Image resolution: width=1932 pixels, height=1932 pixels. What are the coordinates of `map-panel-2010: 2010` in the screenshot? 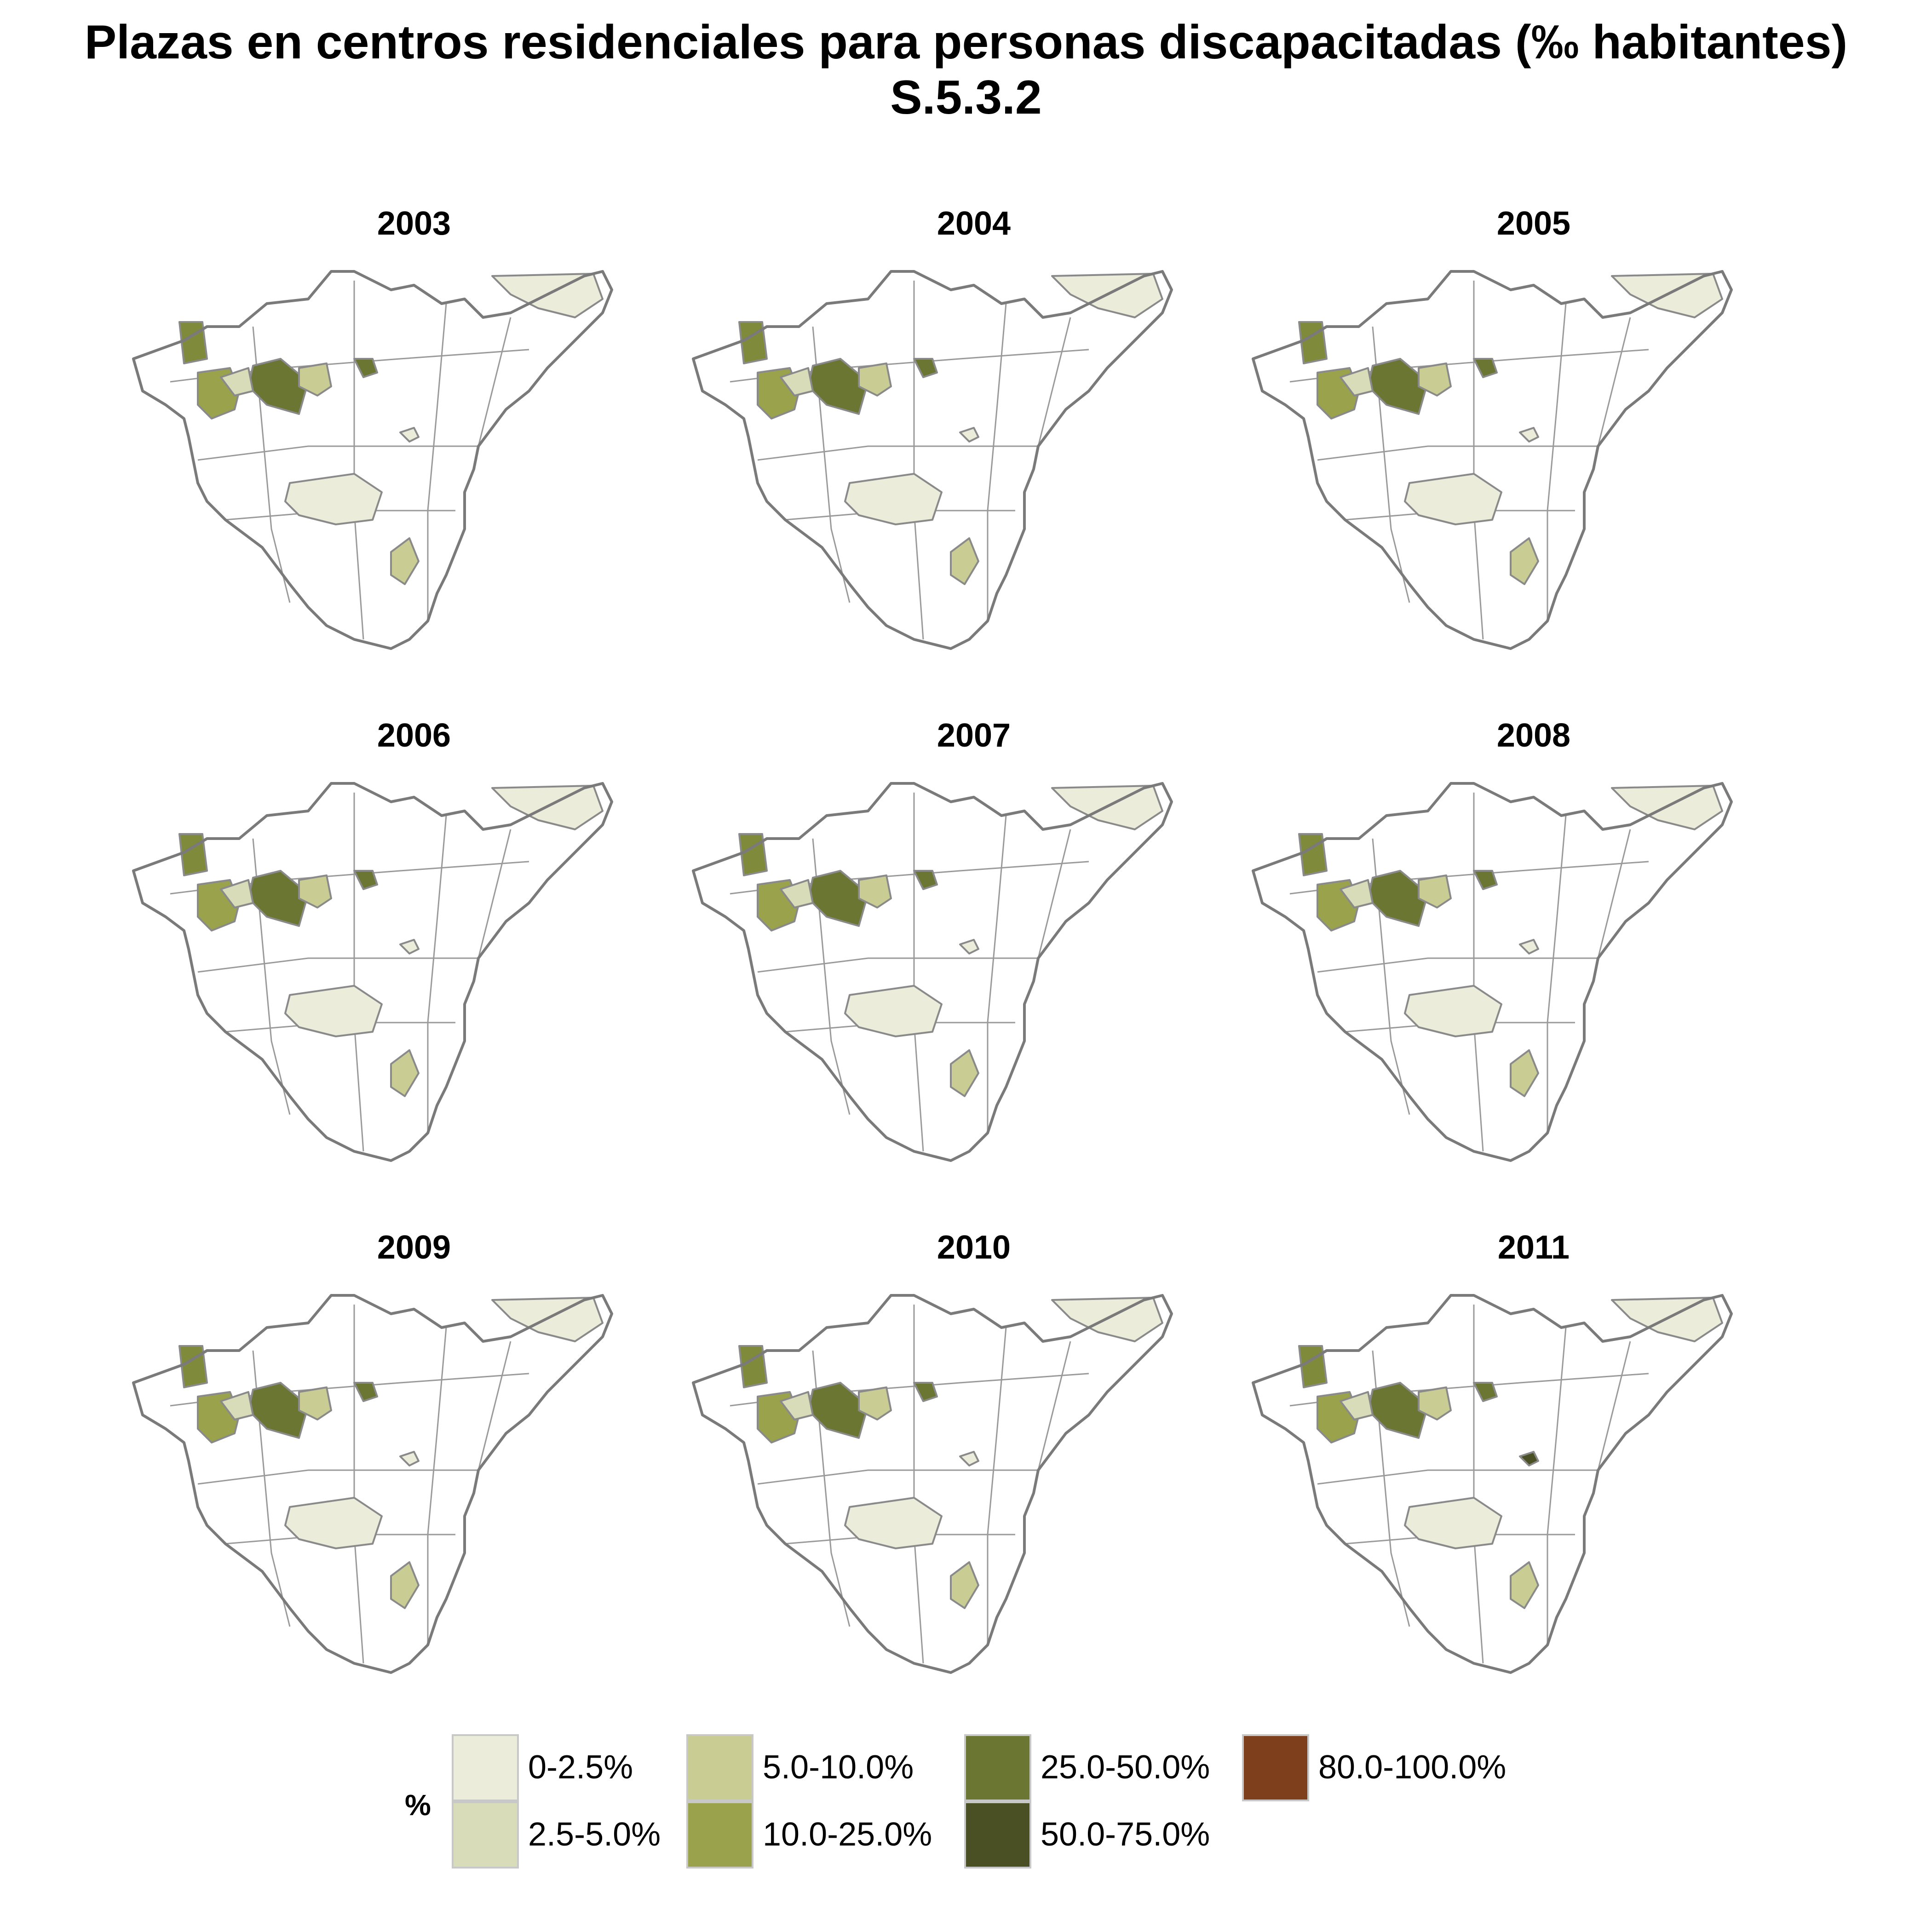 It's located at (974, 1461).